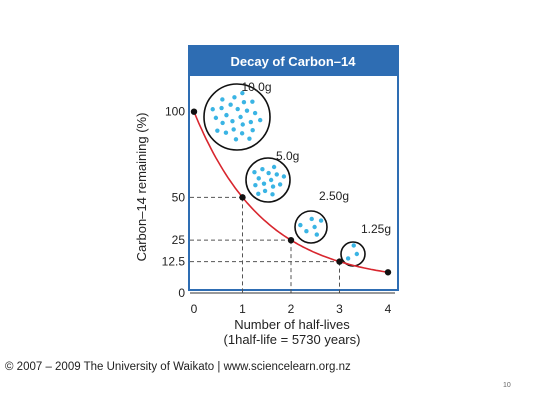  Describe the element at coordinates (287, 156) in the screenshot. I see `sample-mass-label: 5.0g` at that location.